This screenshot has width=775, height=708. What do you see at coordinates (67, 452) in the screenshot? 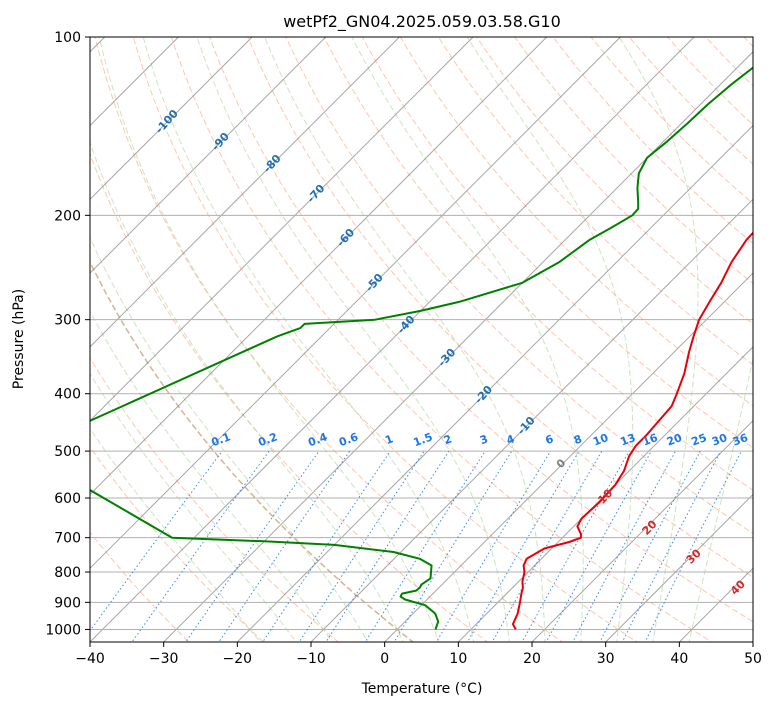
I see `y-tick-label: 500` at bounding box center [67, 452].